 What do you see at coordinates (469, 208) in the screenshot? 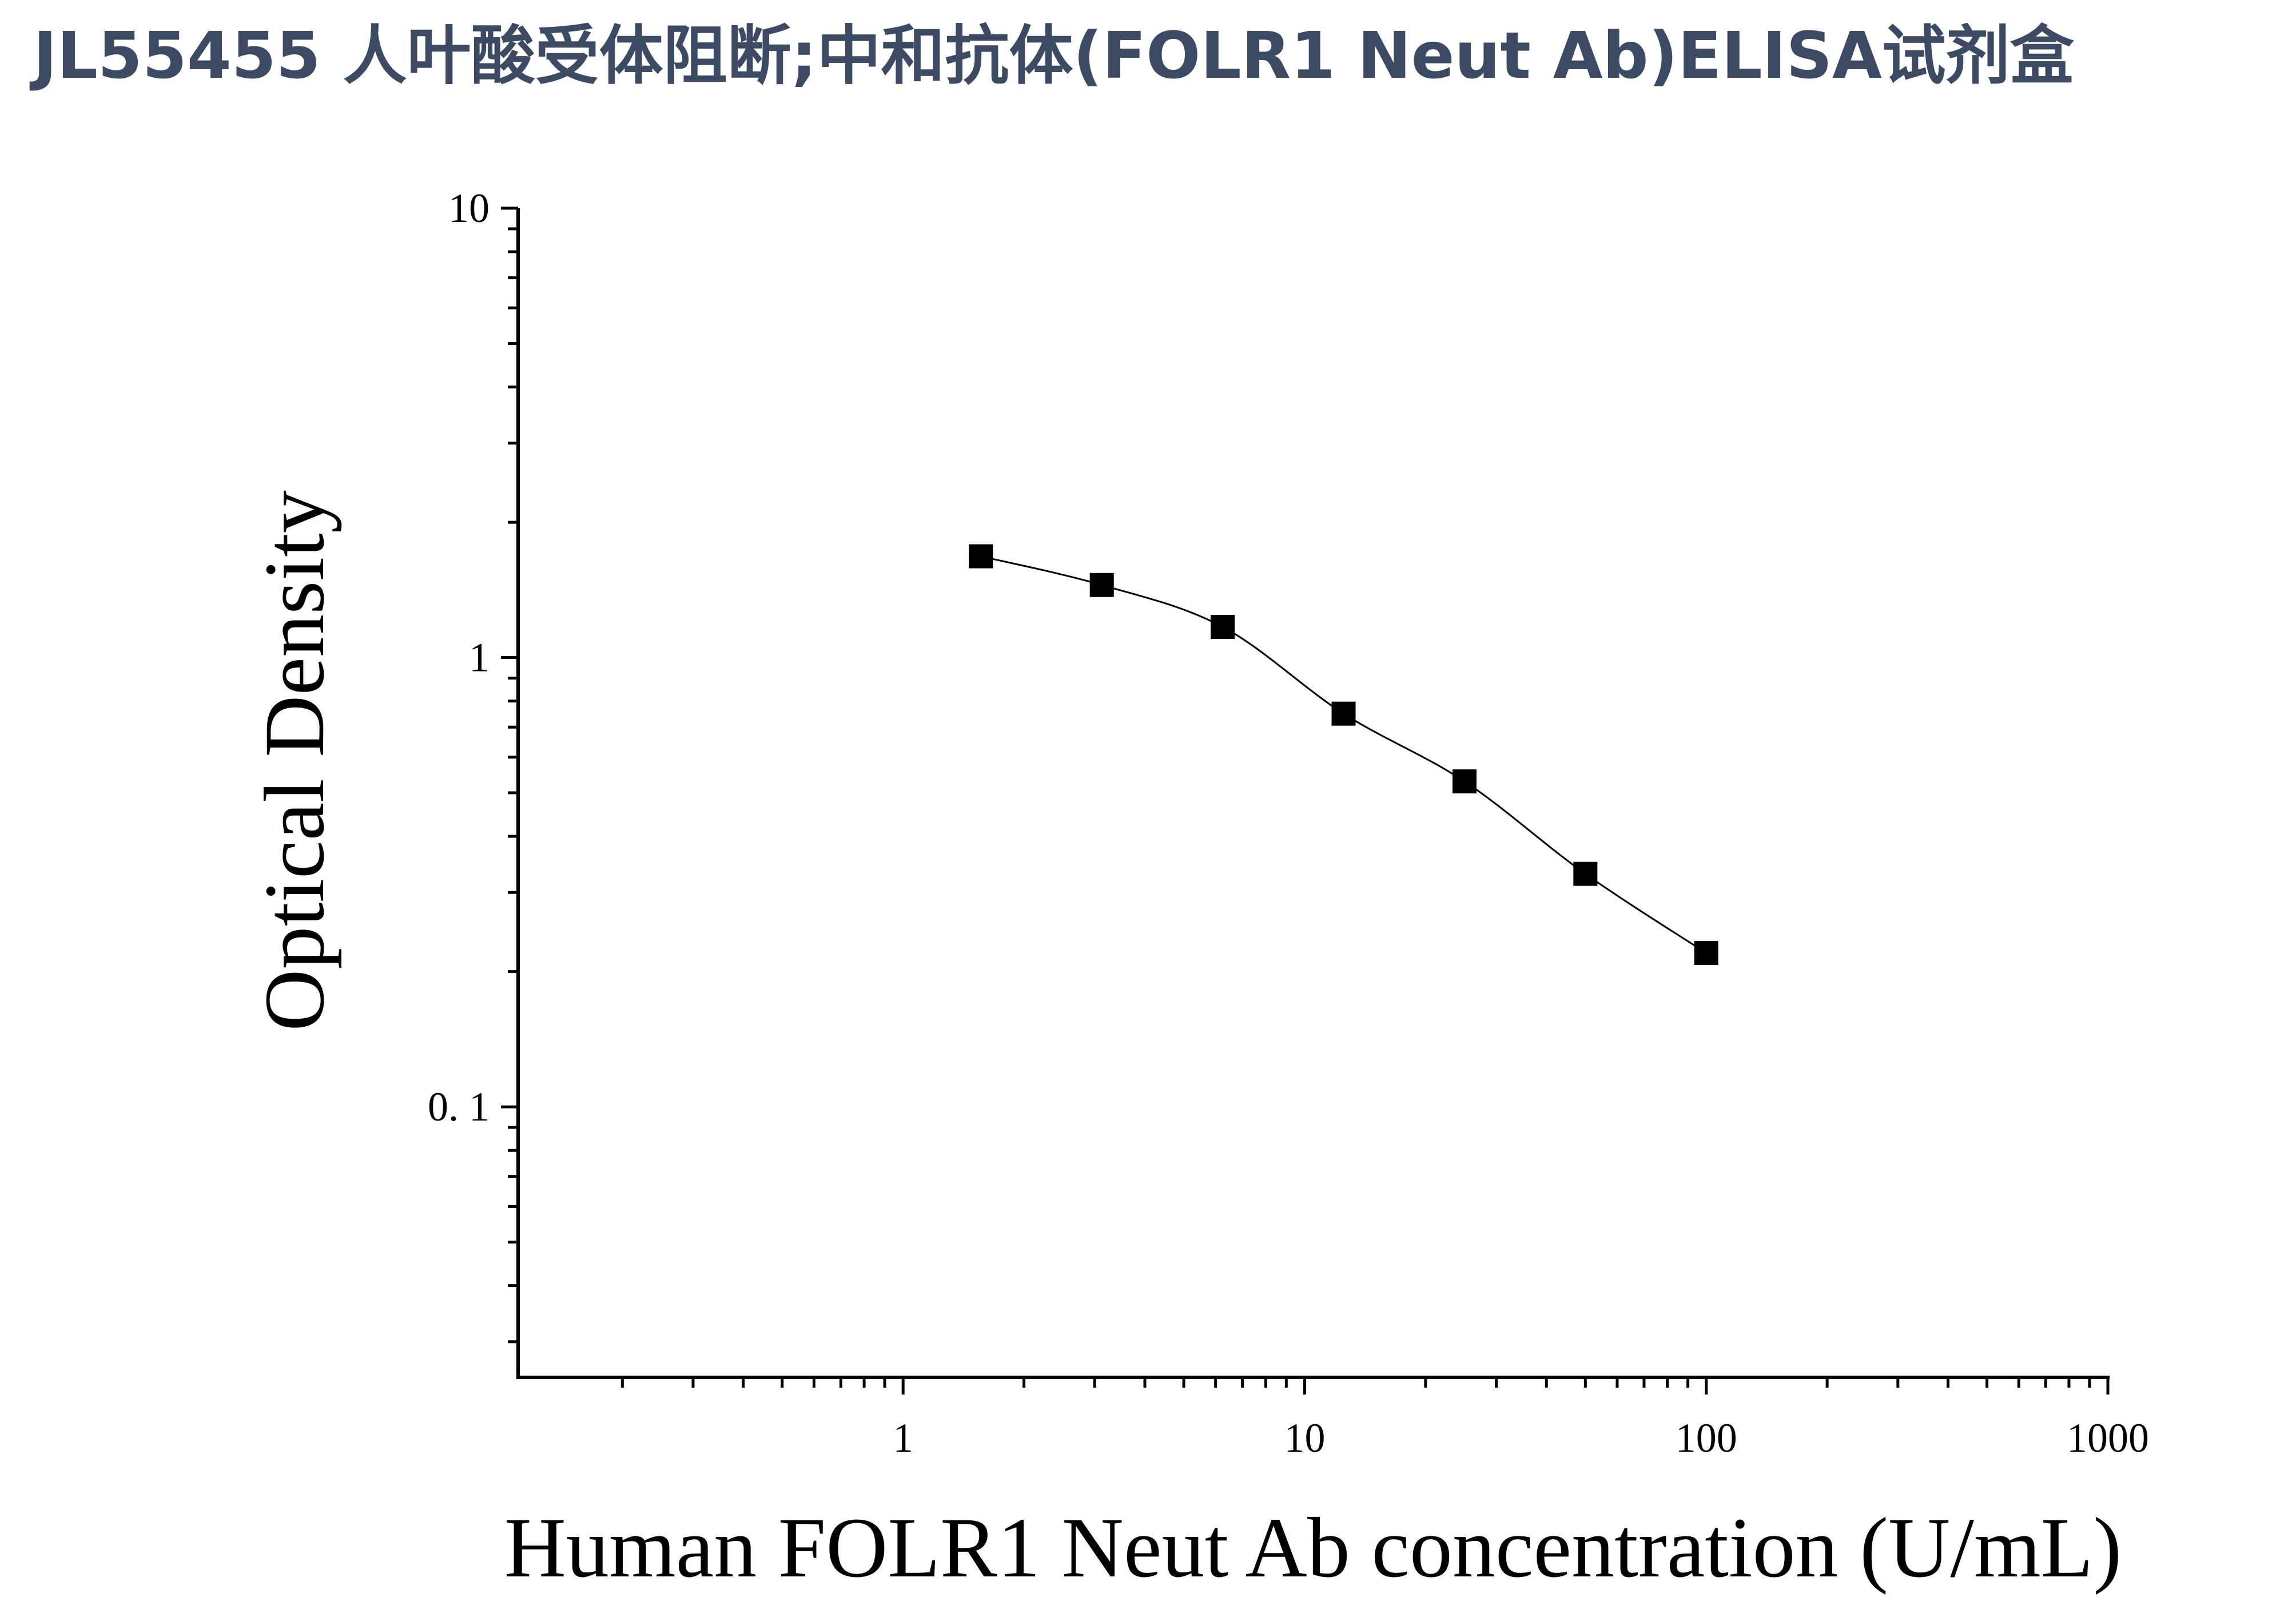
I see `y-tick-label: 10` at bounding box center [469, 208].